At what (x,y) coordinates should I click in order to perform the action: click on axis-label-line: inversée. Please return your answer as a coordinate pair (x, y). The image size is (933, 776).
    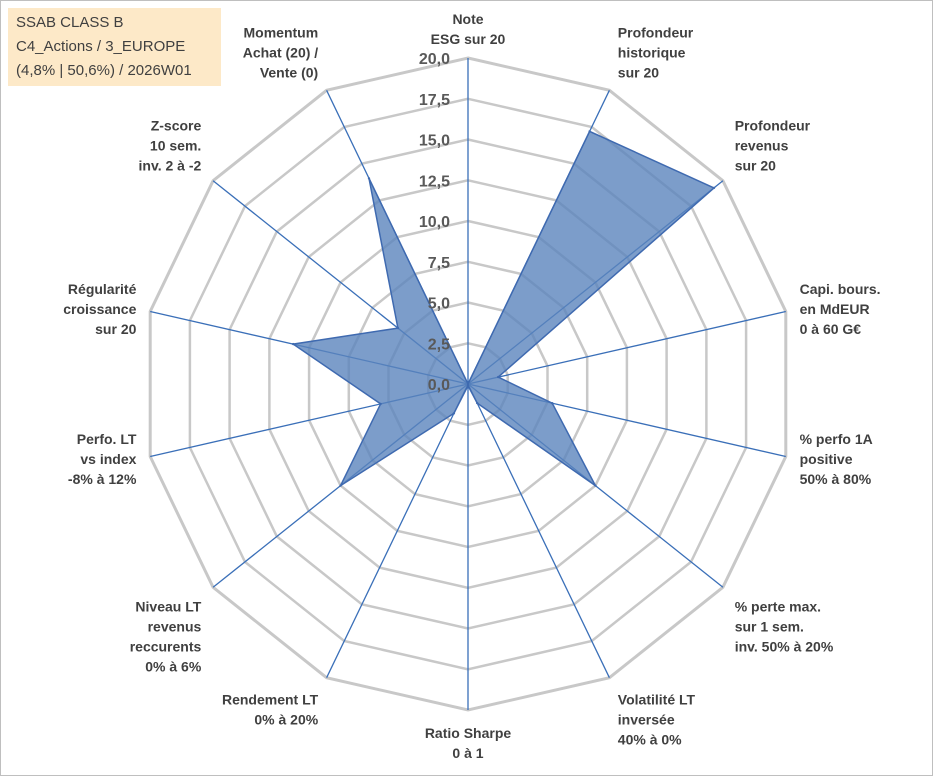
    Looking at the image, I should click on (646, 720).